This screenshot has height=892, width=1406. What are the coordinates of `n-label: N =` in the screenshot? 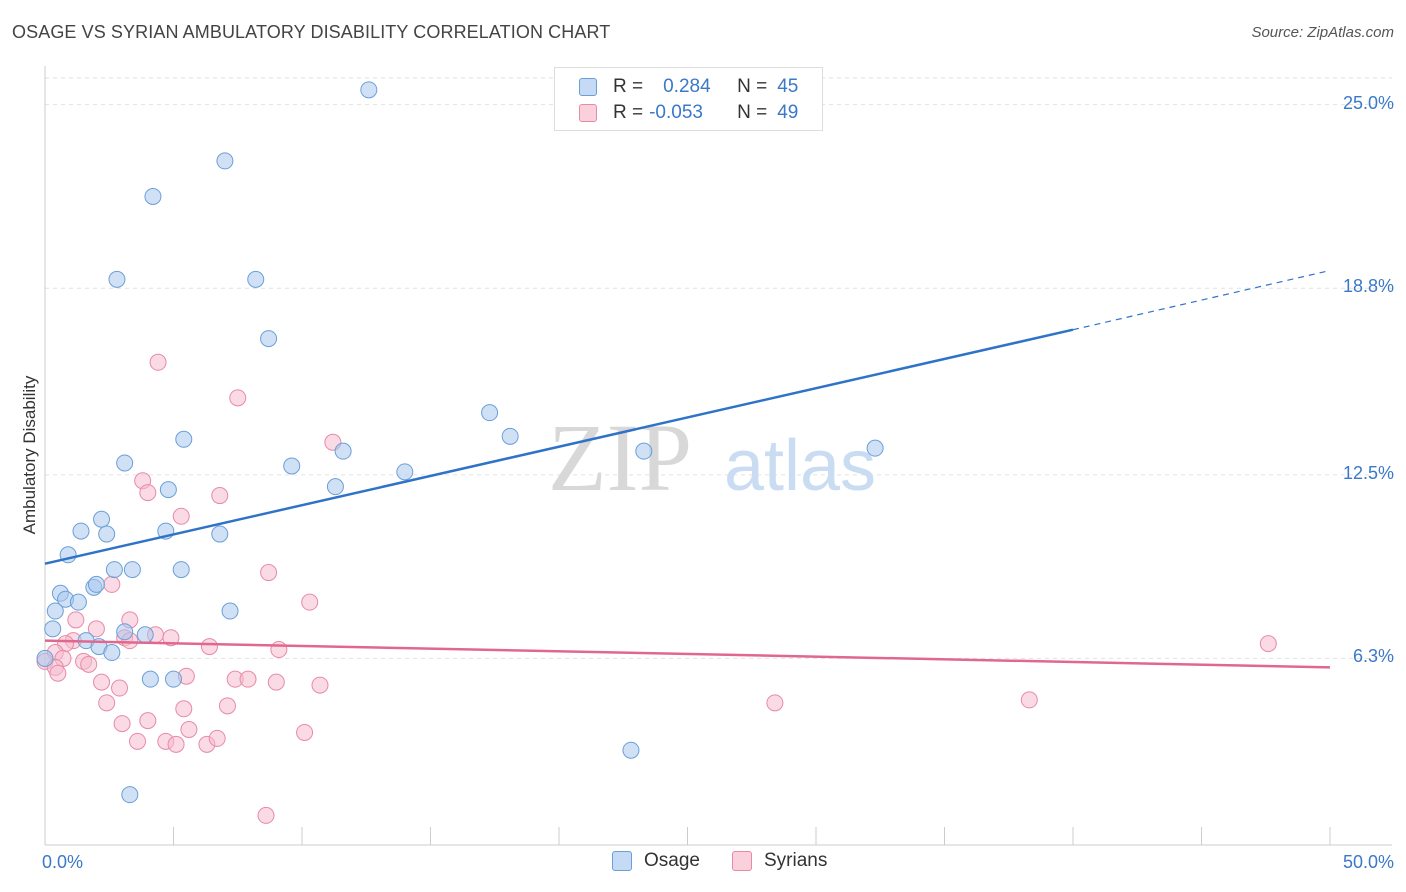 It's located at (752, 86).